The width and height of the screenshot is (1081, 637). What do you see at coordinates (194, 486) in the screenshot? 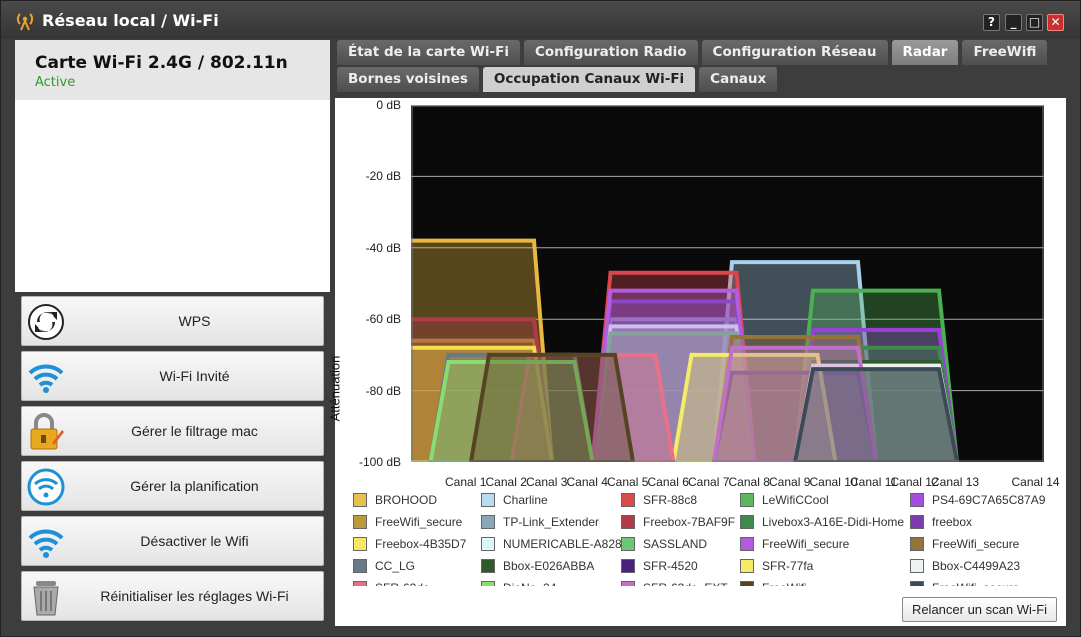
I see `schedule-label: Gérer la planification` at bounding box center [194, 486].